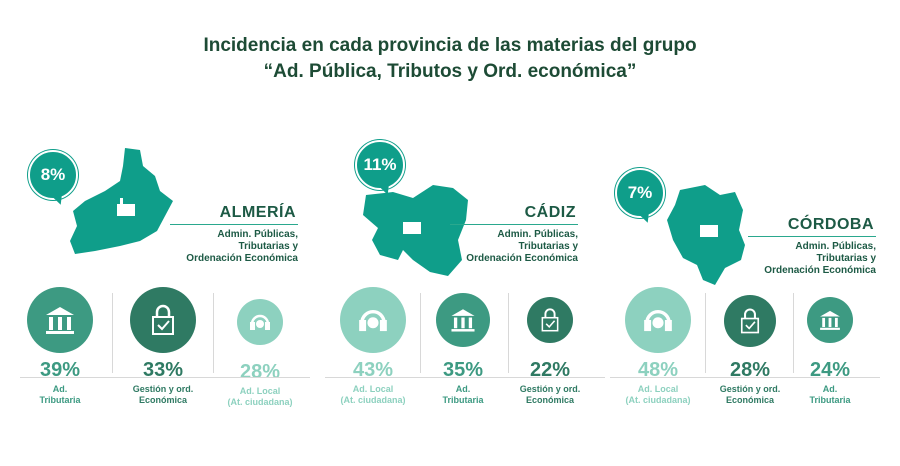 This screenshot has height=466, width=900. I want to click on stat-percent: 22%, so click(550, 370).